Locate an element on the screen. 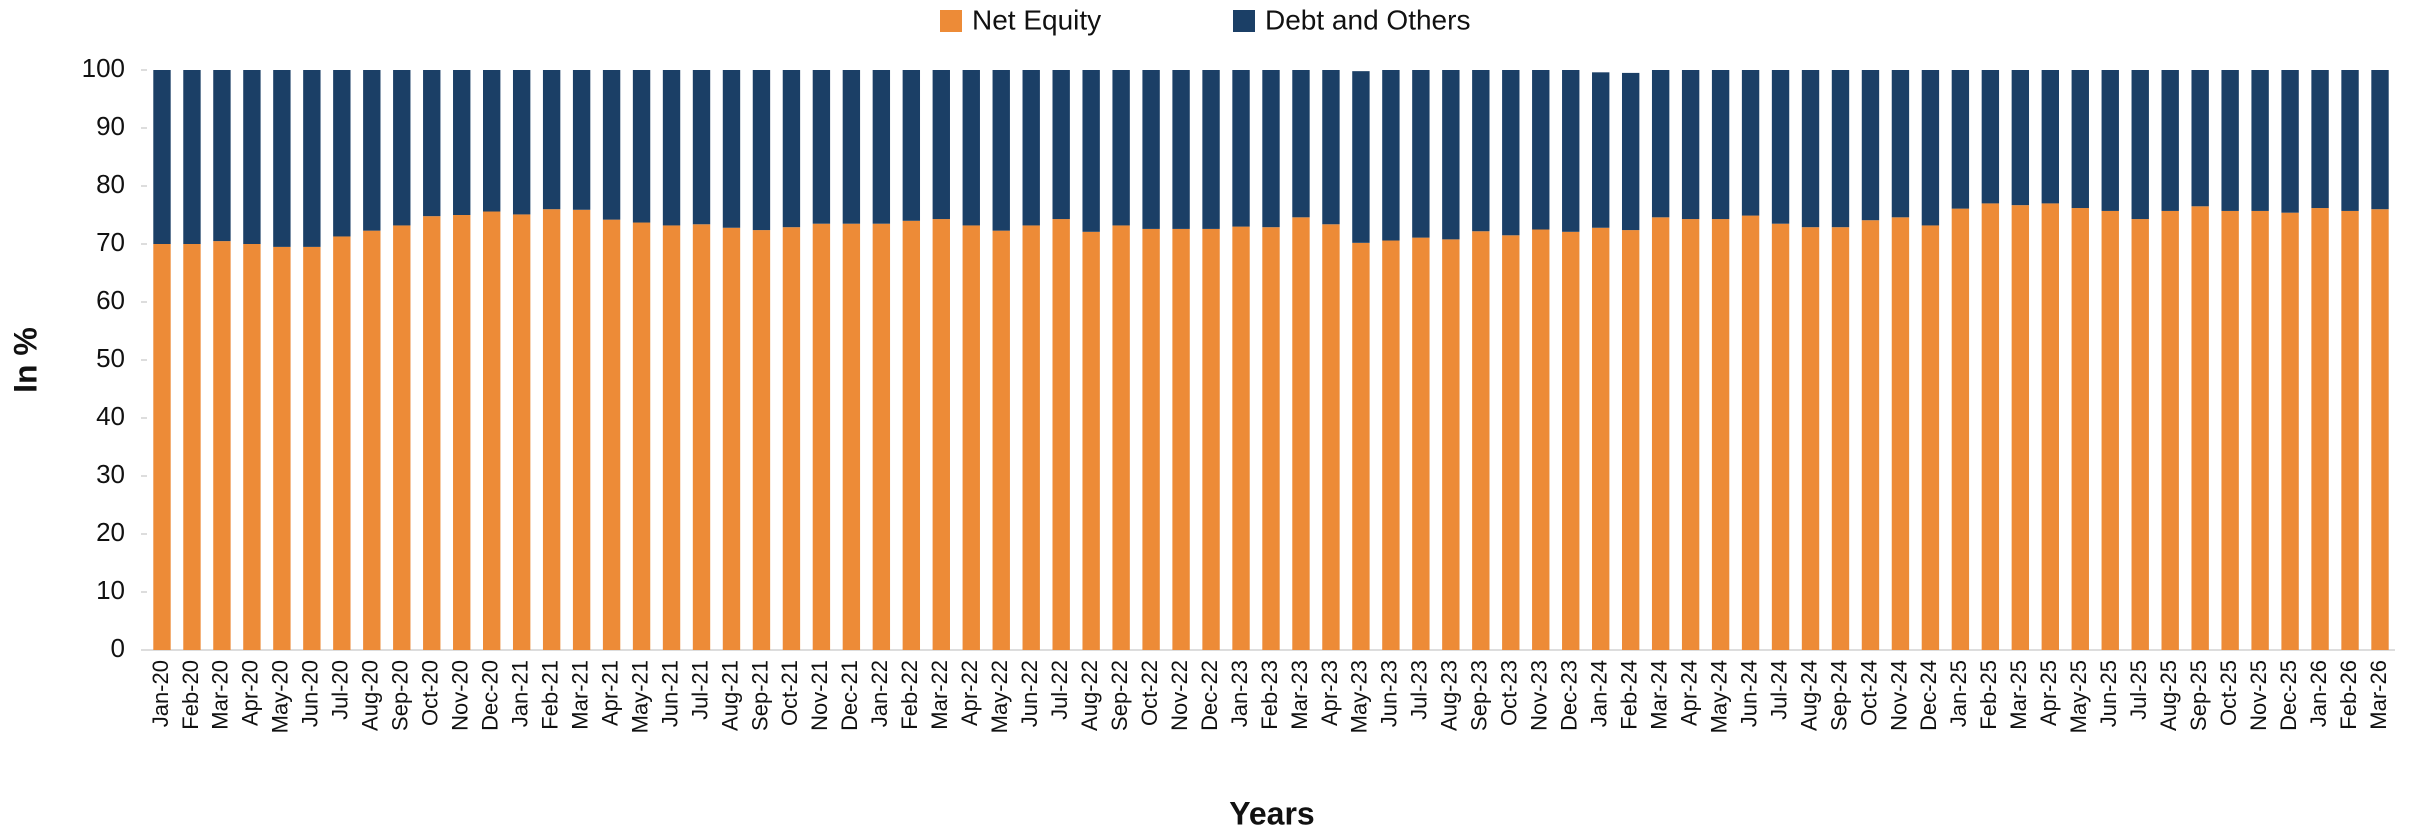  y-tick-label: 10 is located at coordinates (110, 590).